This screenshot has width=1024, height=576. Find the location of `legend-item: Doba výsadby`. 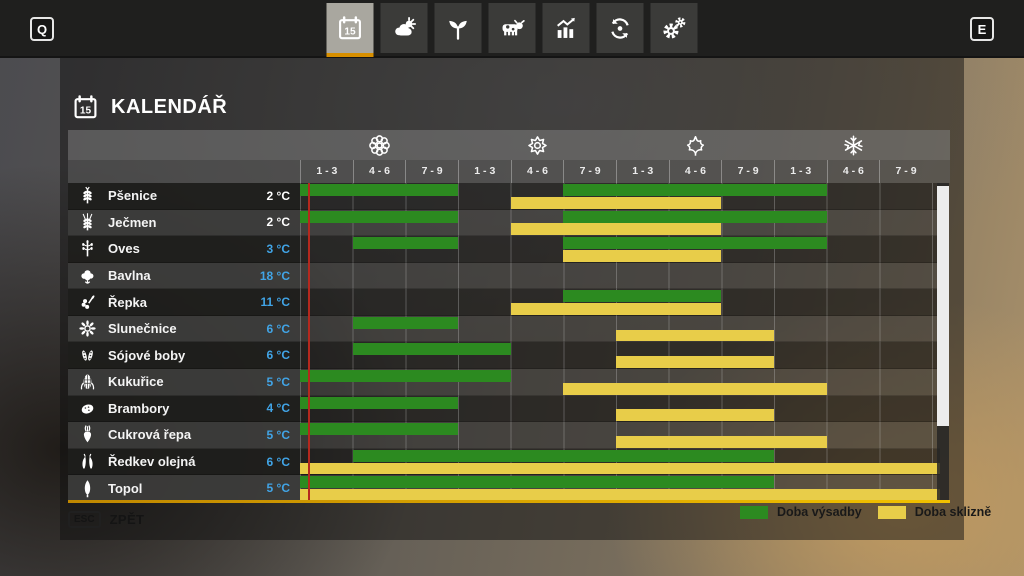

legend-item: Doba výsadby is located at coordinates (801, 512).